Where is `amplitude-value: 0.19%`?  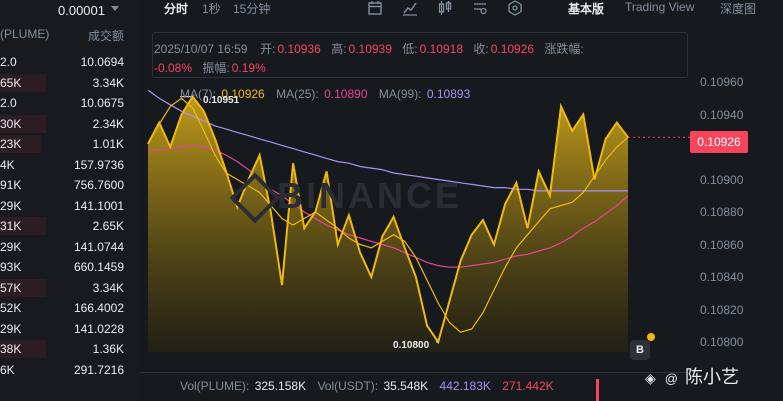
amplitude-value: 0.19% is located at coordinates (248, 68).